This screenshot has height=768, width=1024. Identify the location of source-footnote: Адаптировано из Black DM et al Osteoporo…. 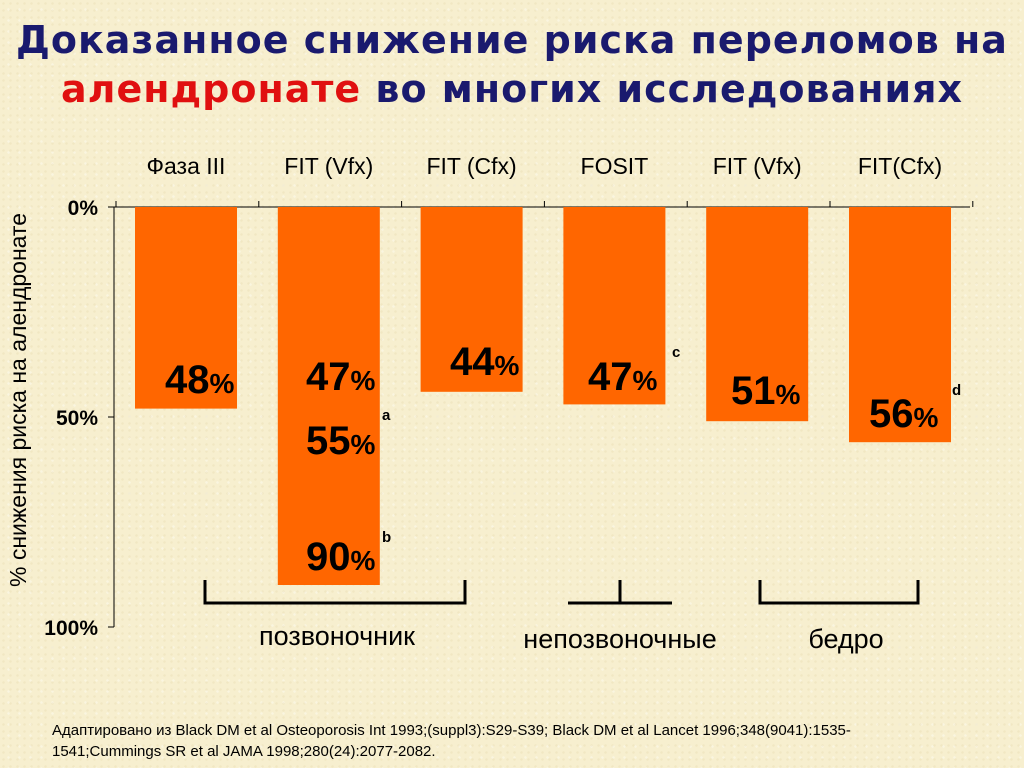
(451, 741).